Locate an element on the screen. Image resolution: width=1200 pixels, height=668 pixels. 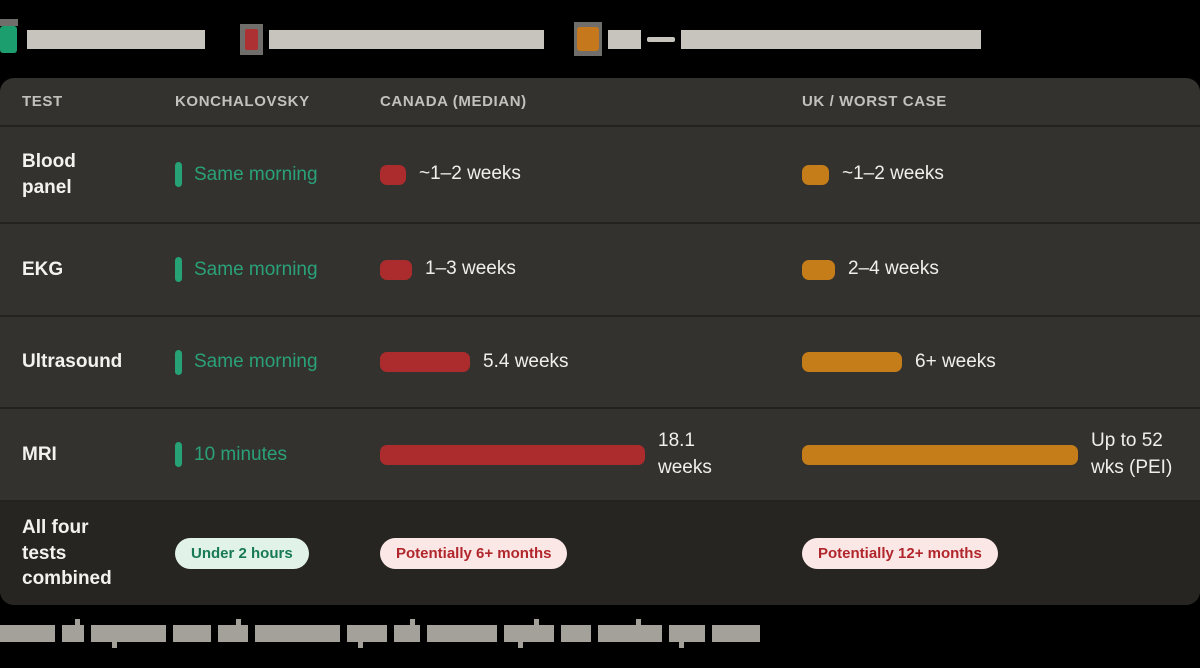
uk-value: ~1–2 weeks is located at coordinates (893, 174).